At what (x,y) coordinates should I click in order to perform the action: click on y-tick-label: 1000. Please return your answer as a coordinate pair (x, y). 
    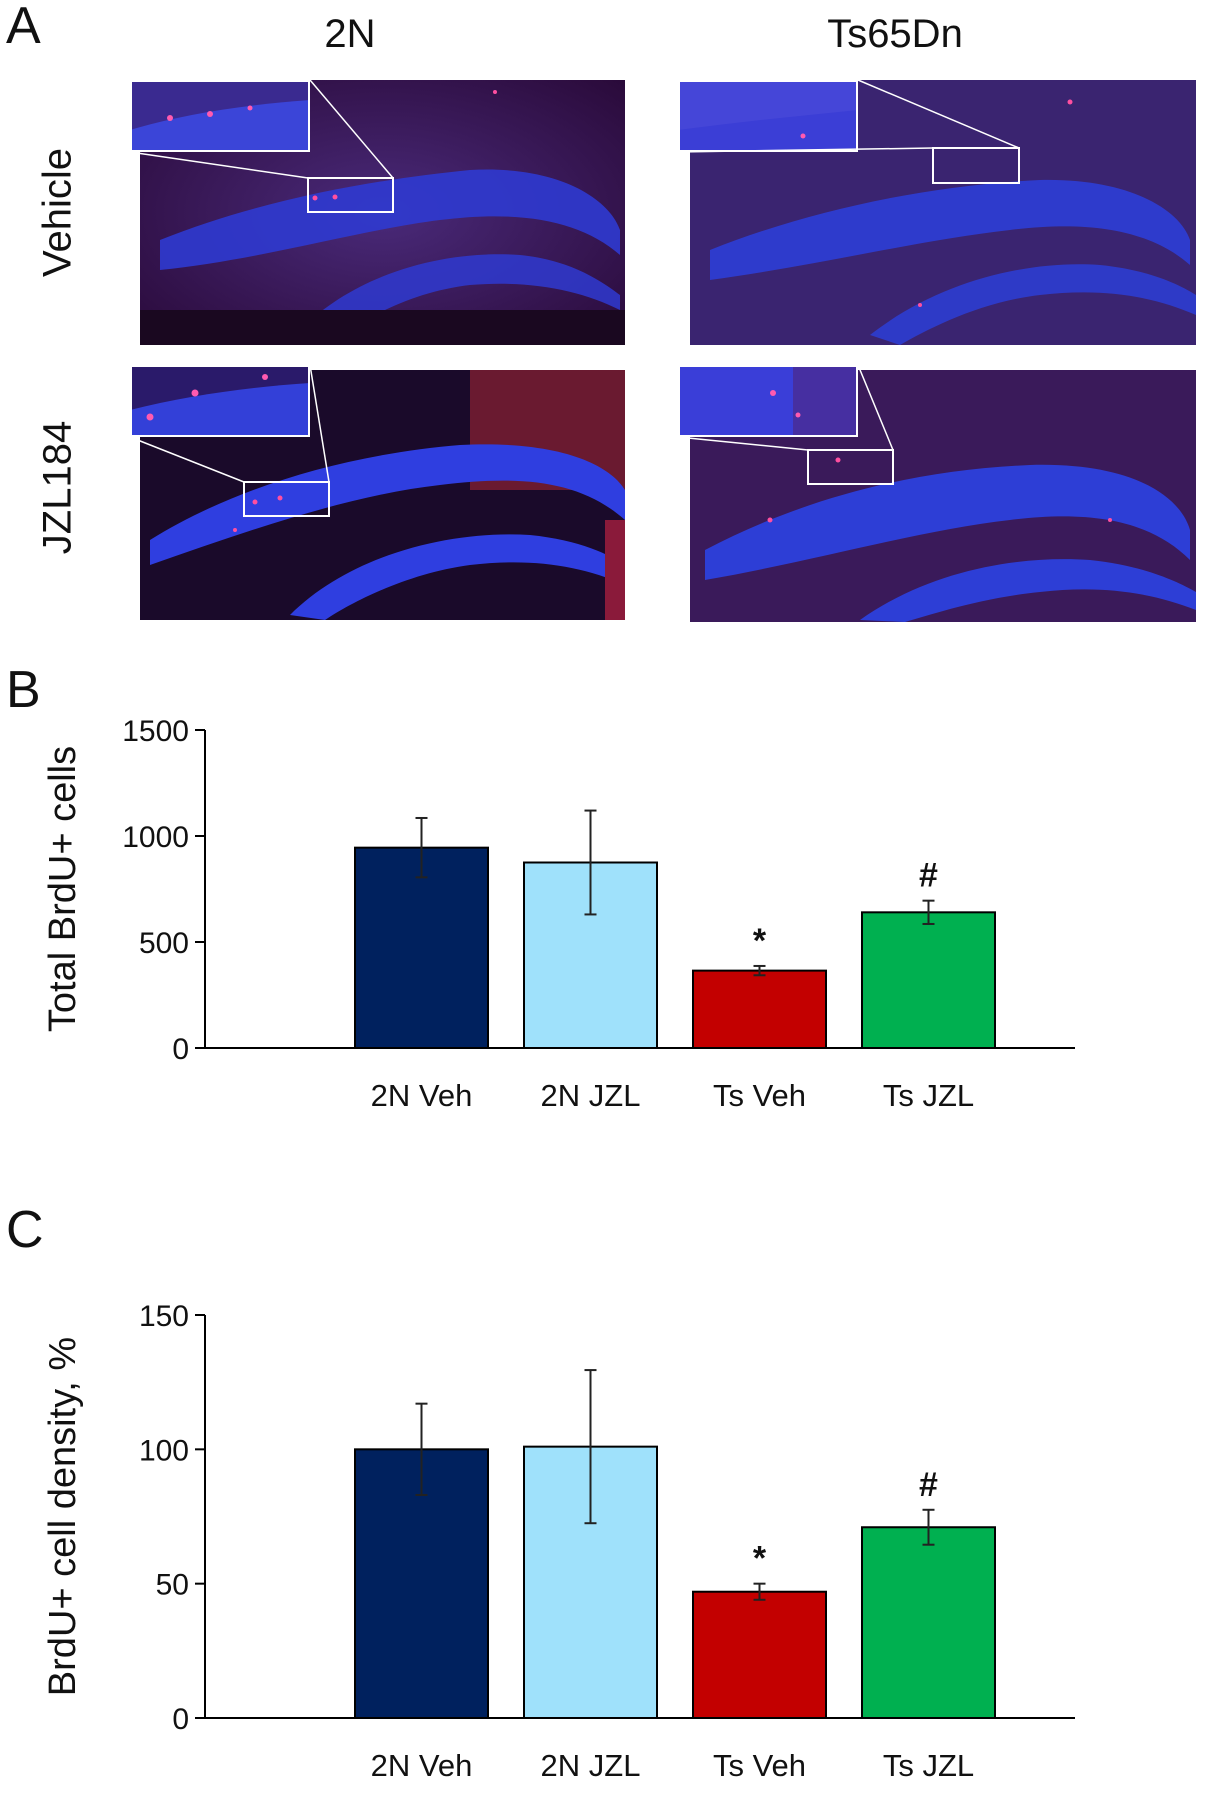
    Looking at the image, I should click on (155, 837).